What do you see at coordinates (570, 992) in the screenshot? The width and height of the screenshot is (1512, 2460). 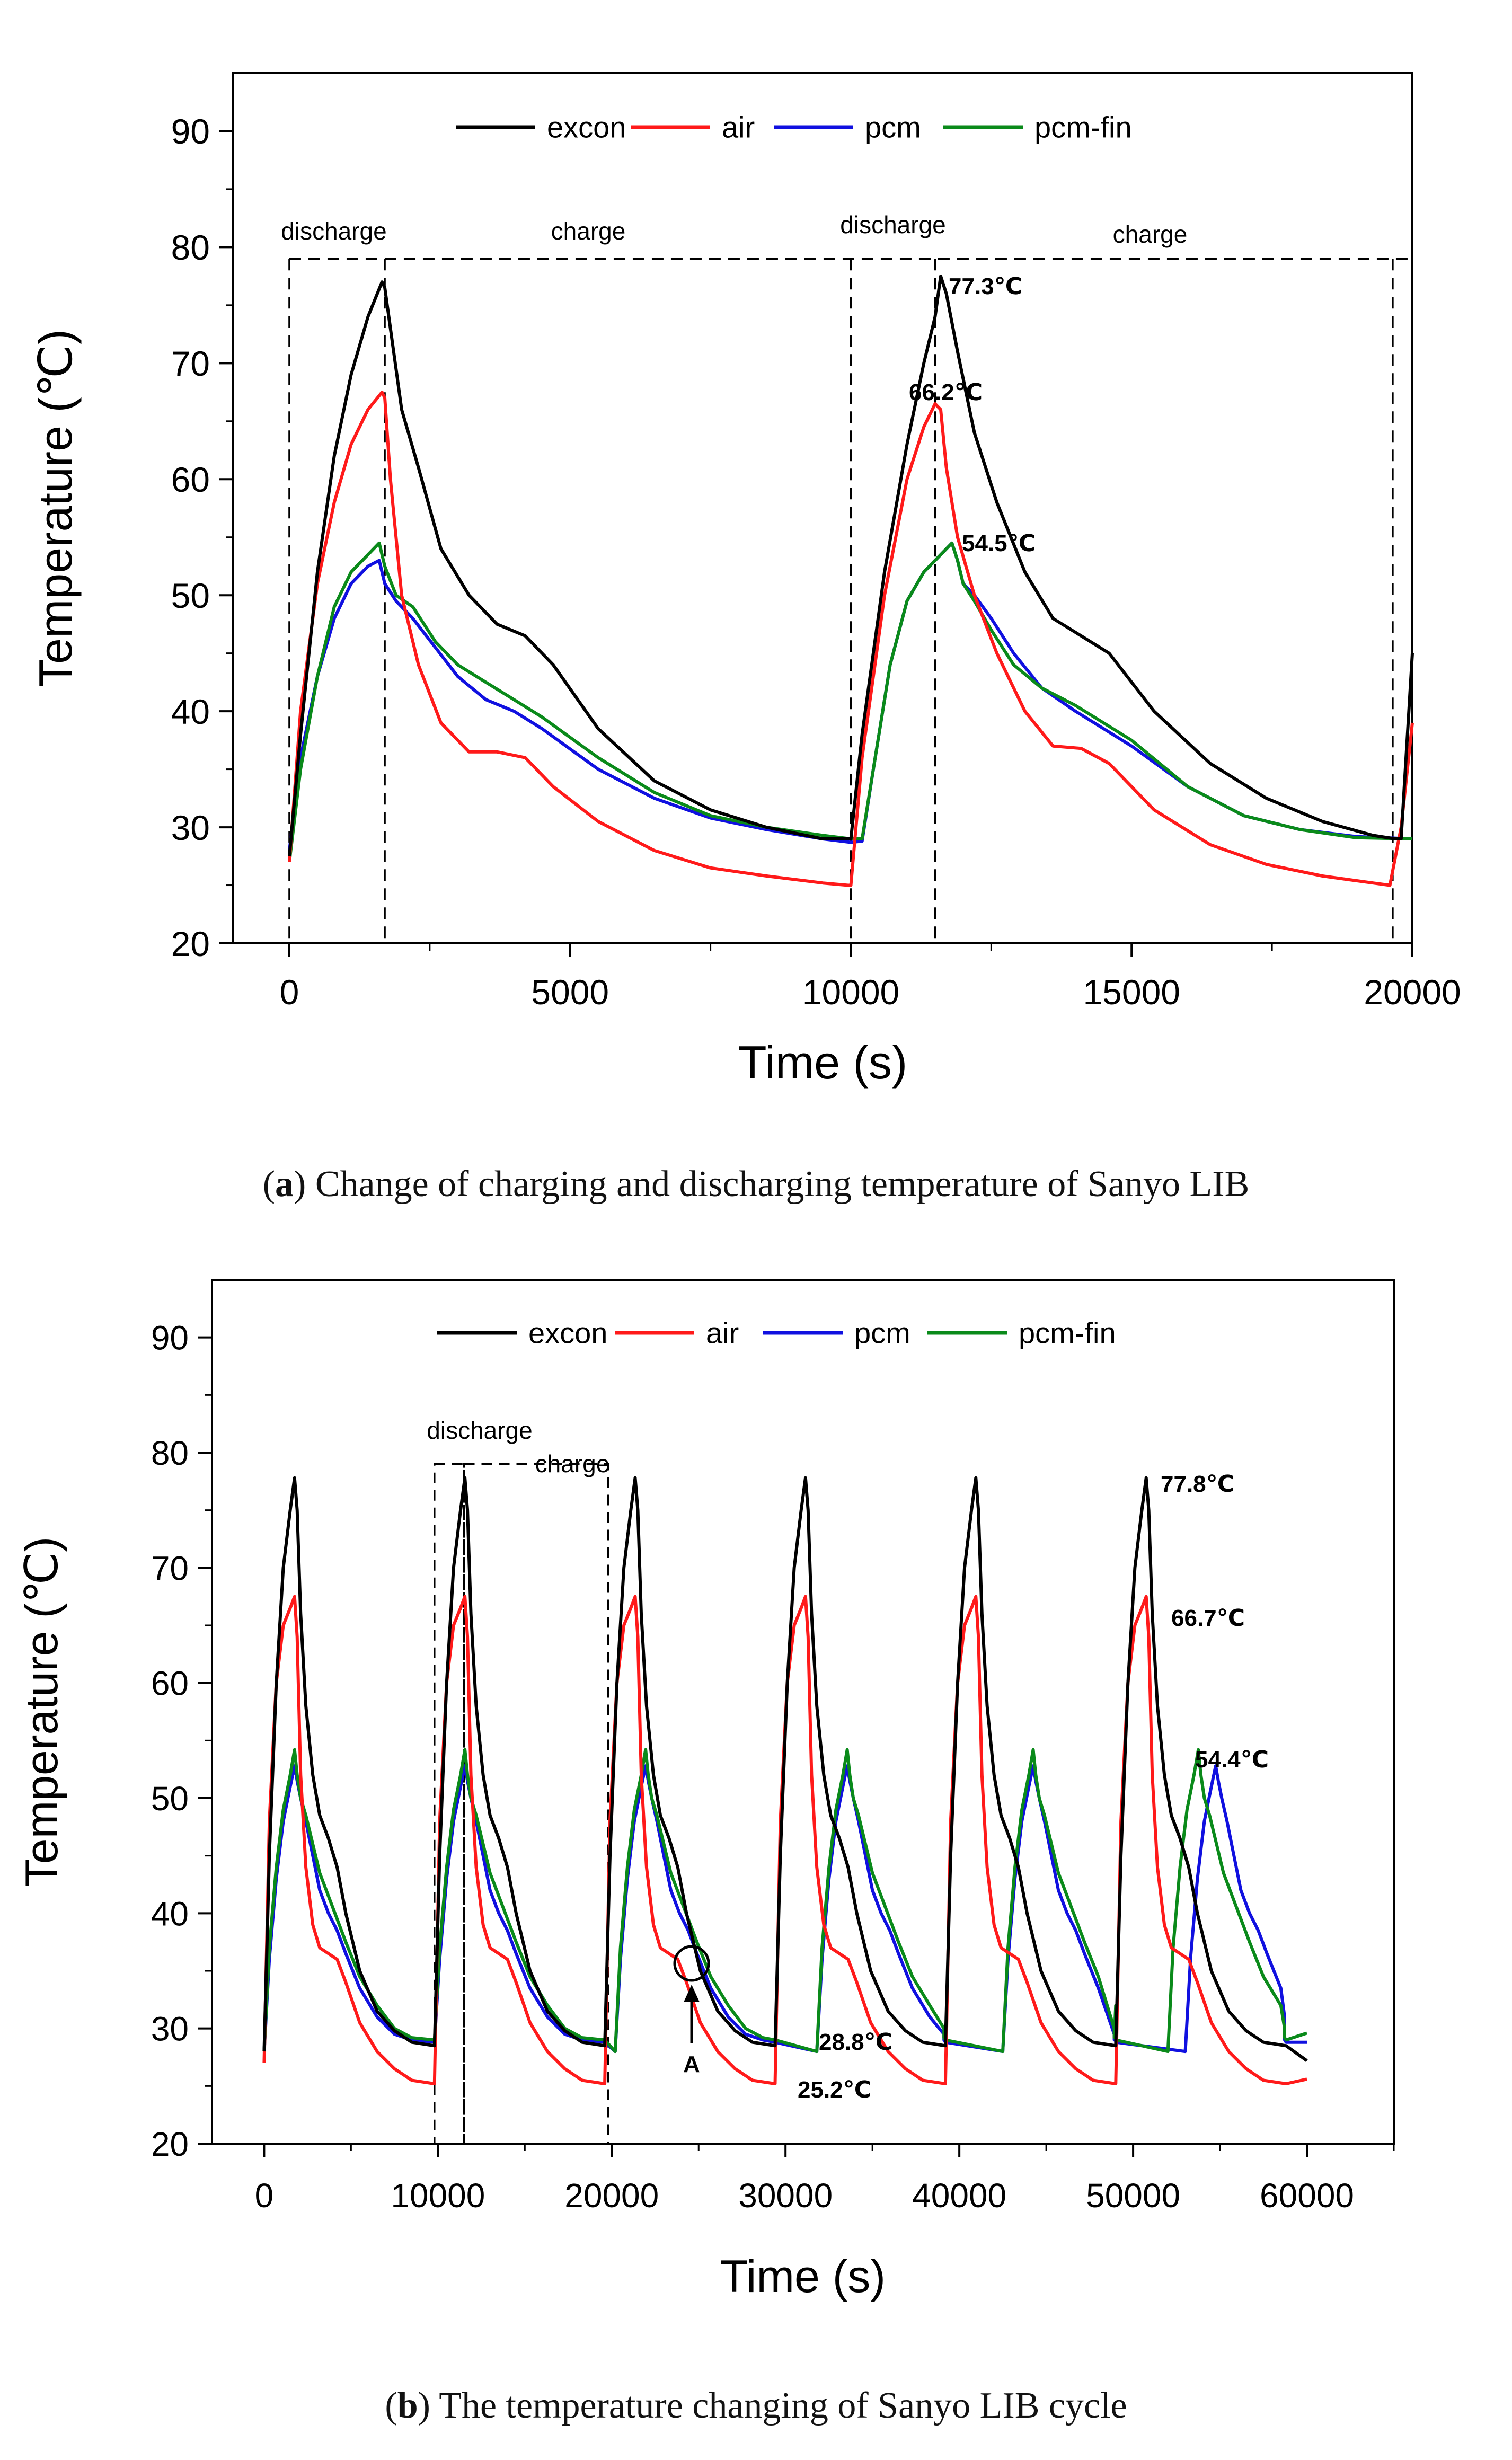 I see `x-tick-label: 5000` at bounding box center [570, 992].